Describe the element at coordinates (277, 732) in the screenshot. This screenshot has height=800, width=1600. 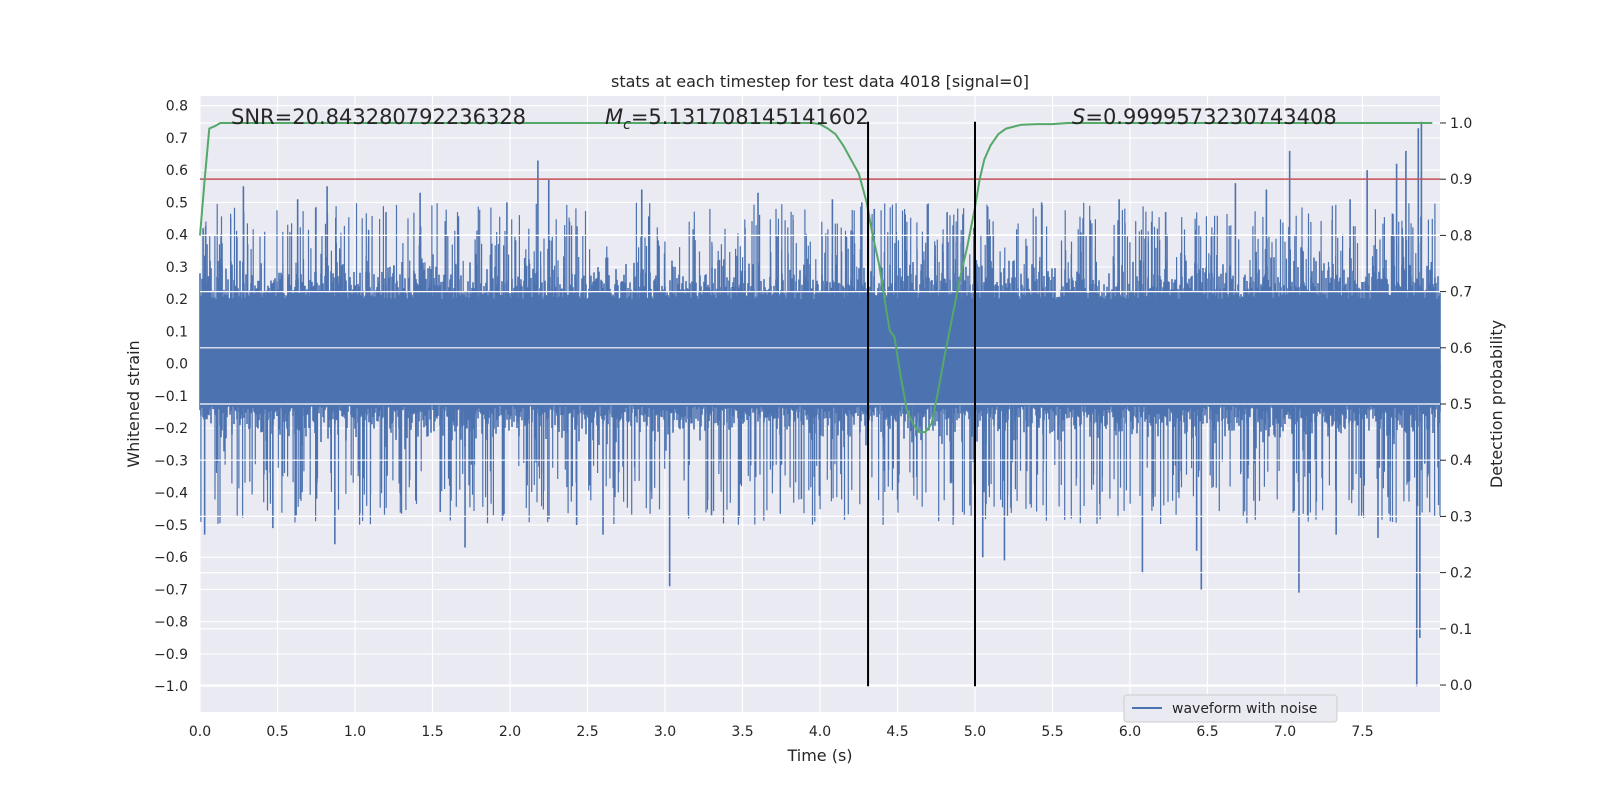
I see `x-tick-label: 0.5` at that location.